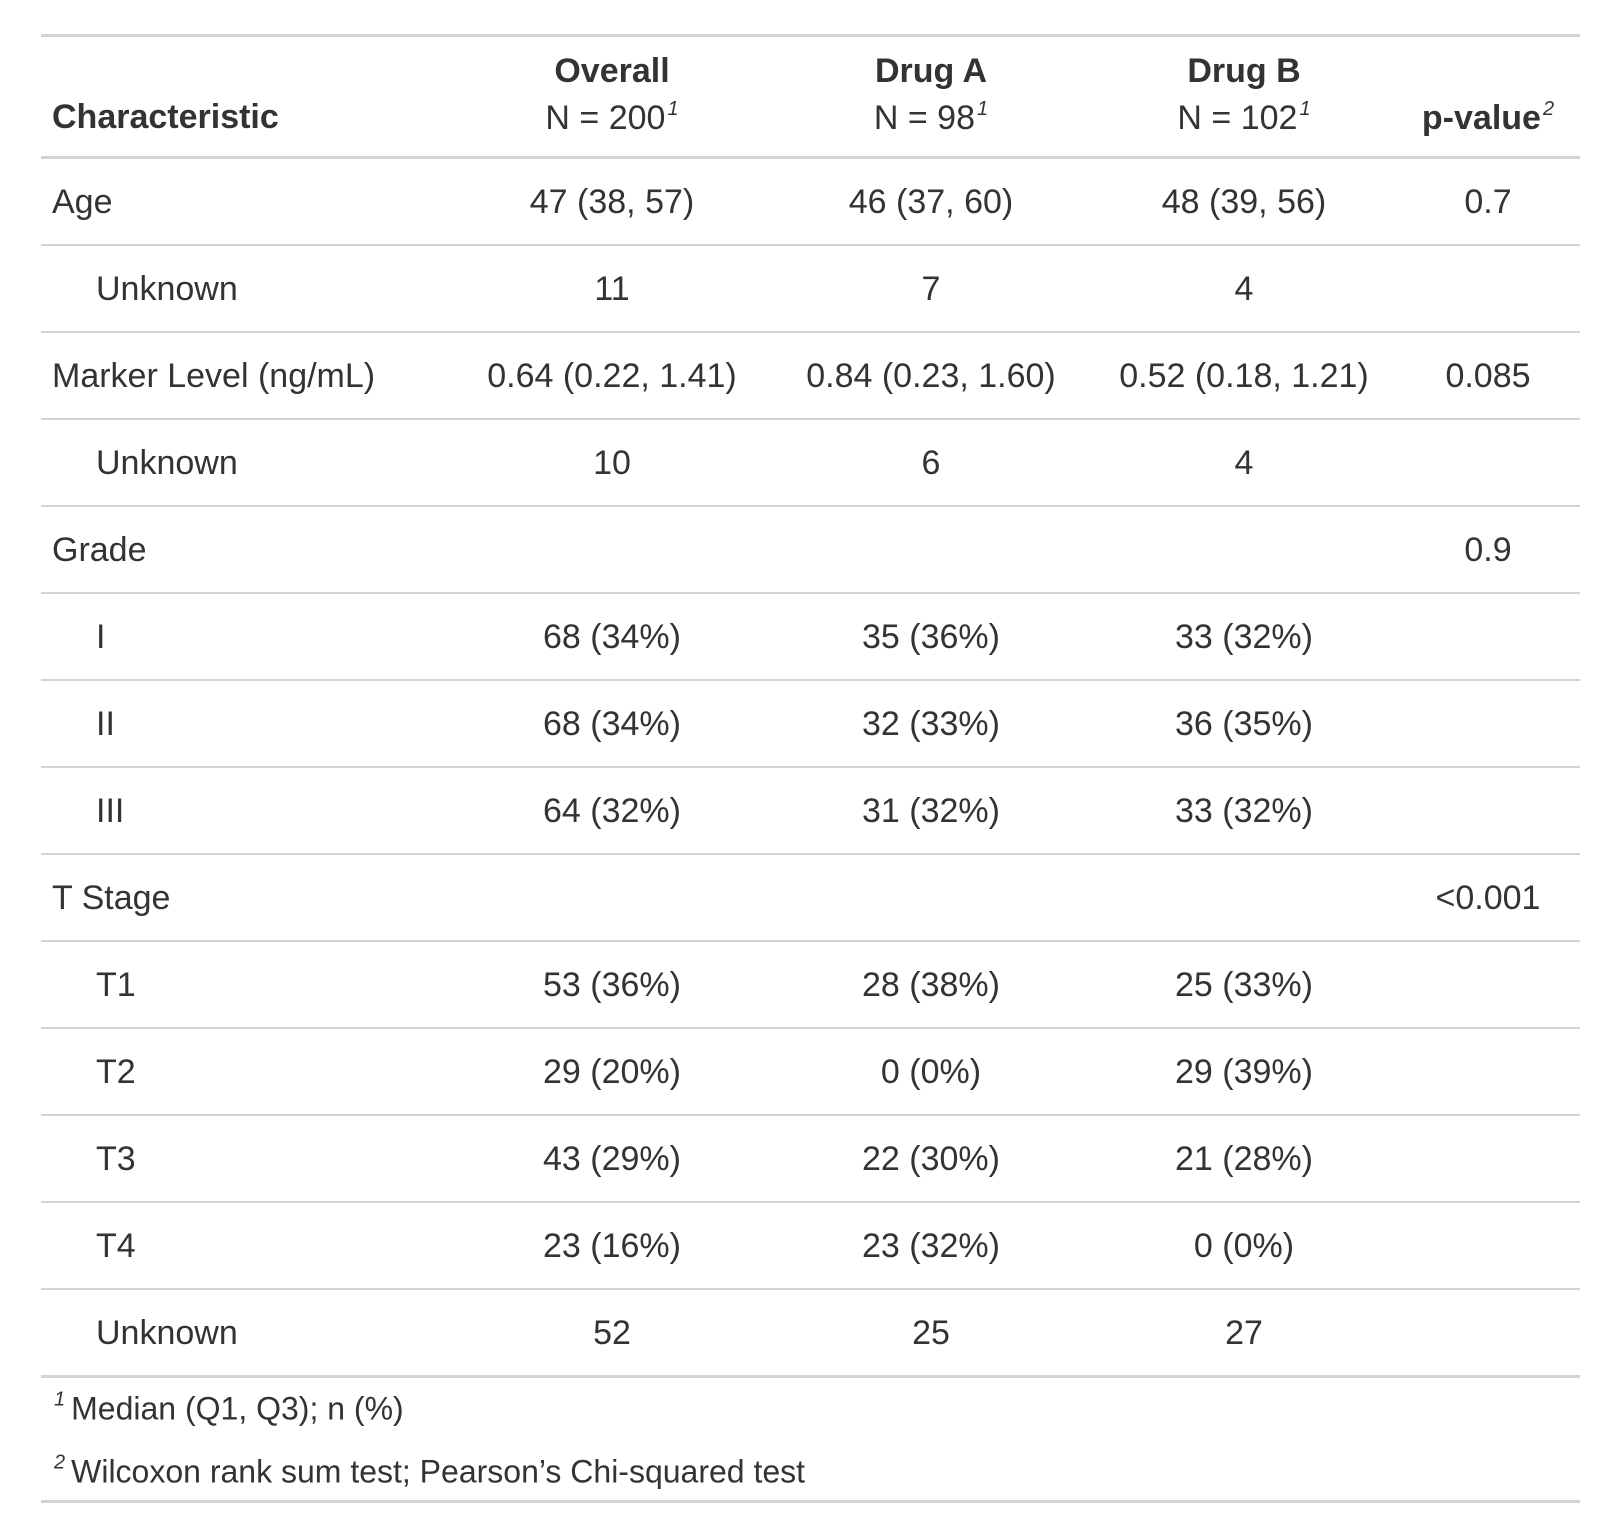  Describe the element at coordinates (1244, 375) in the screenshot. I see `cell: 0.52 (0.18, 1.21)` at that location.